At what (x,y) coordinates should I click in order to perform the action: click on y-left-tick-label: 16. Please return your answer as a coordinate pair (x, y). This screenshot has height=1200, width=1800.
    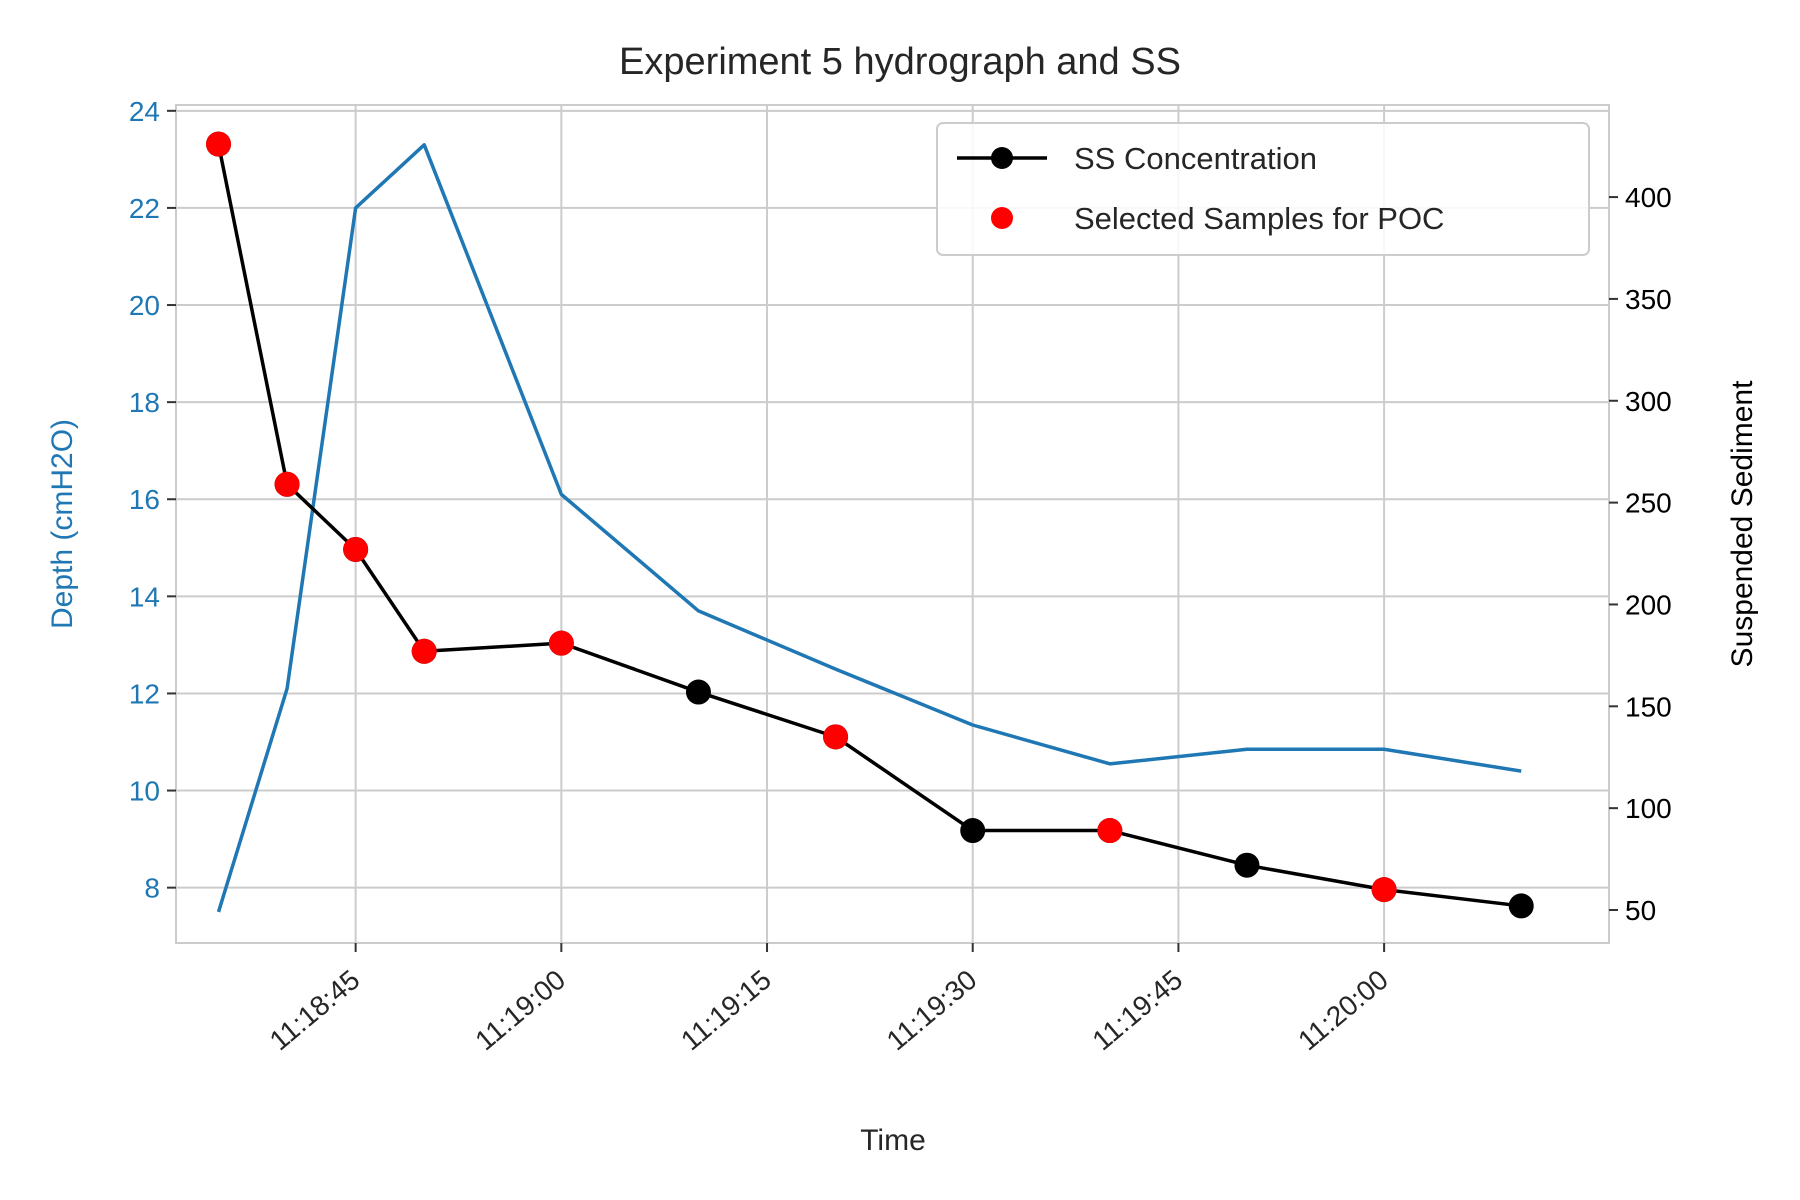
    Looking at the image, I should click on (144, 499).